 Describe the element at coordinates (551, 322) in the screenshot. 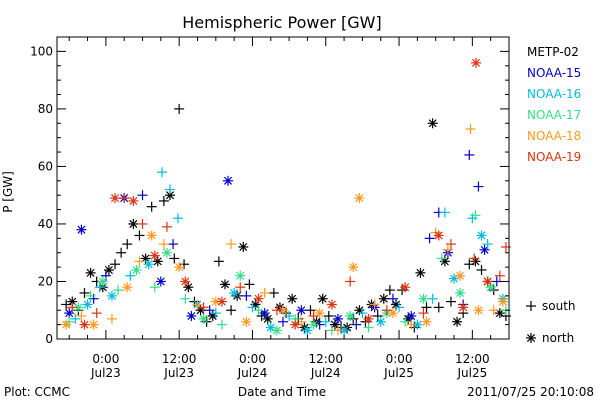

I see `marker-legend: south north` at that location.